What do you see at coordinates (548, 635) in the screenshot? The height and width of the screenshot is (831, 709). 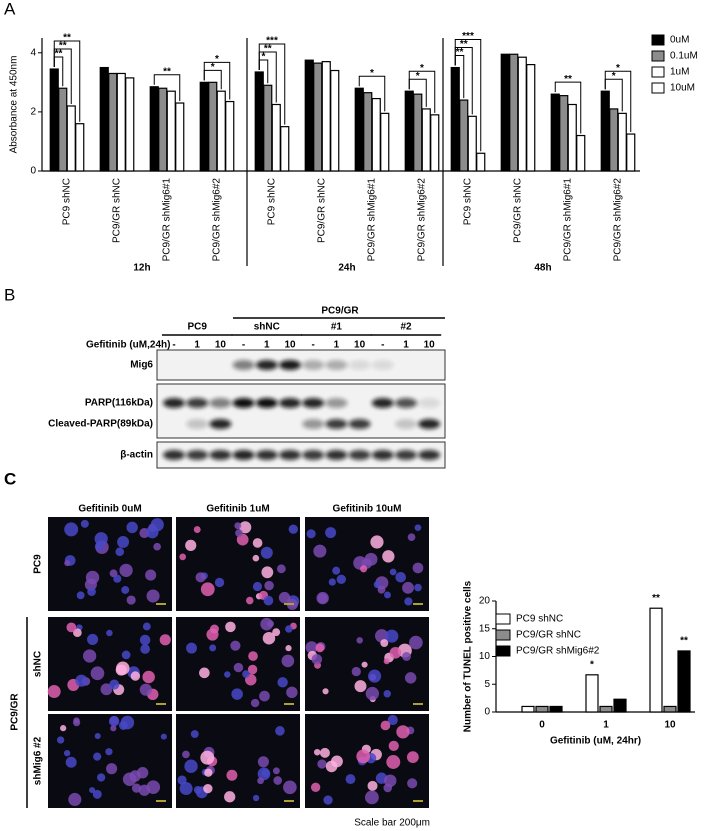 I see `legend-label: PC9/GR shNC` at bounding box center [548, 635].